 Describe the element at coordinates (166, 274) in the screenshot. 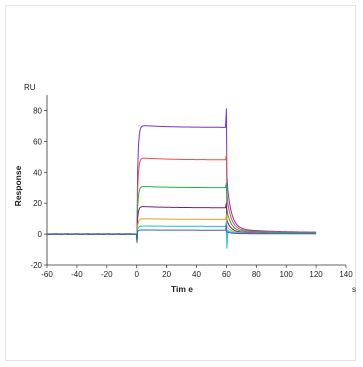

I see `x-tick-label: 20` at that location.